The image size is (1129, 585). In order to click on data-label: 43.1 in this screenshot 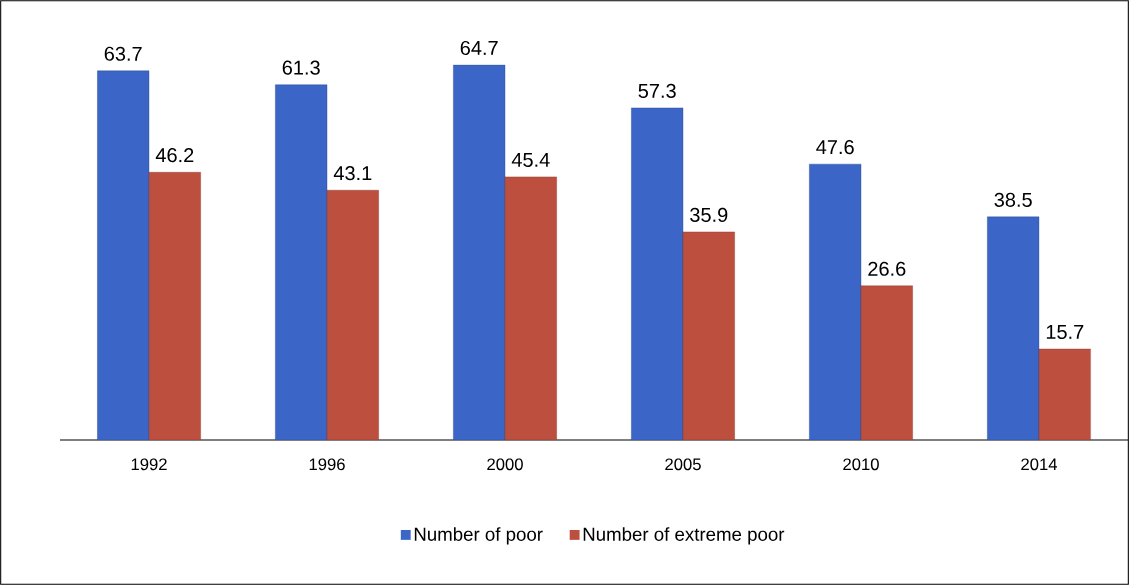, I will do `click(352, 173)`.